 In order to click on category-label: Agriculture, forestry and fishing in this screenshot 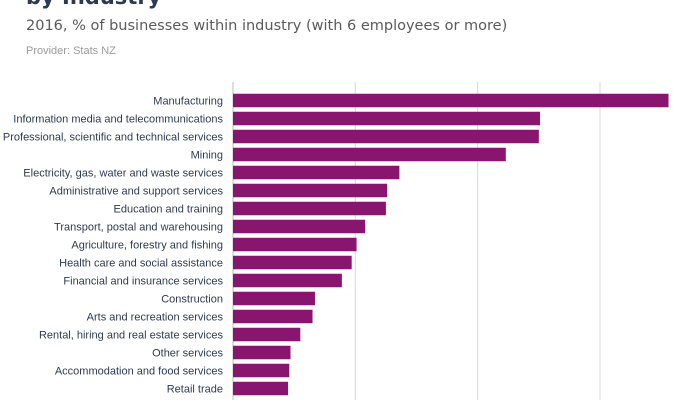, I will do `click(147, 246)`.